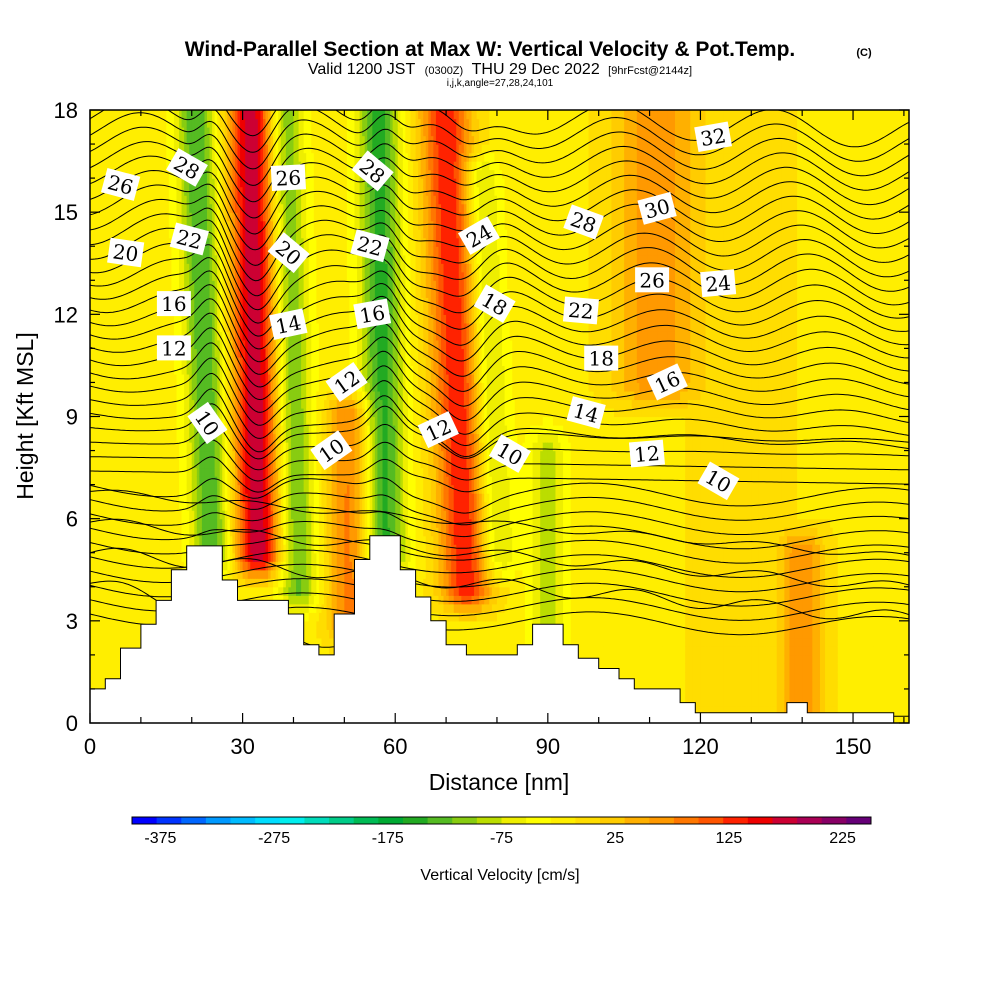  What do you see at coordinates (500, 83) in the screenshot?
I see `grid-info: i,j,k,angle=27,28,24,101` at bounding box center [500, 83].